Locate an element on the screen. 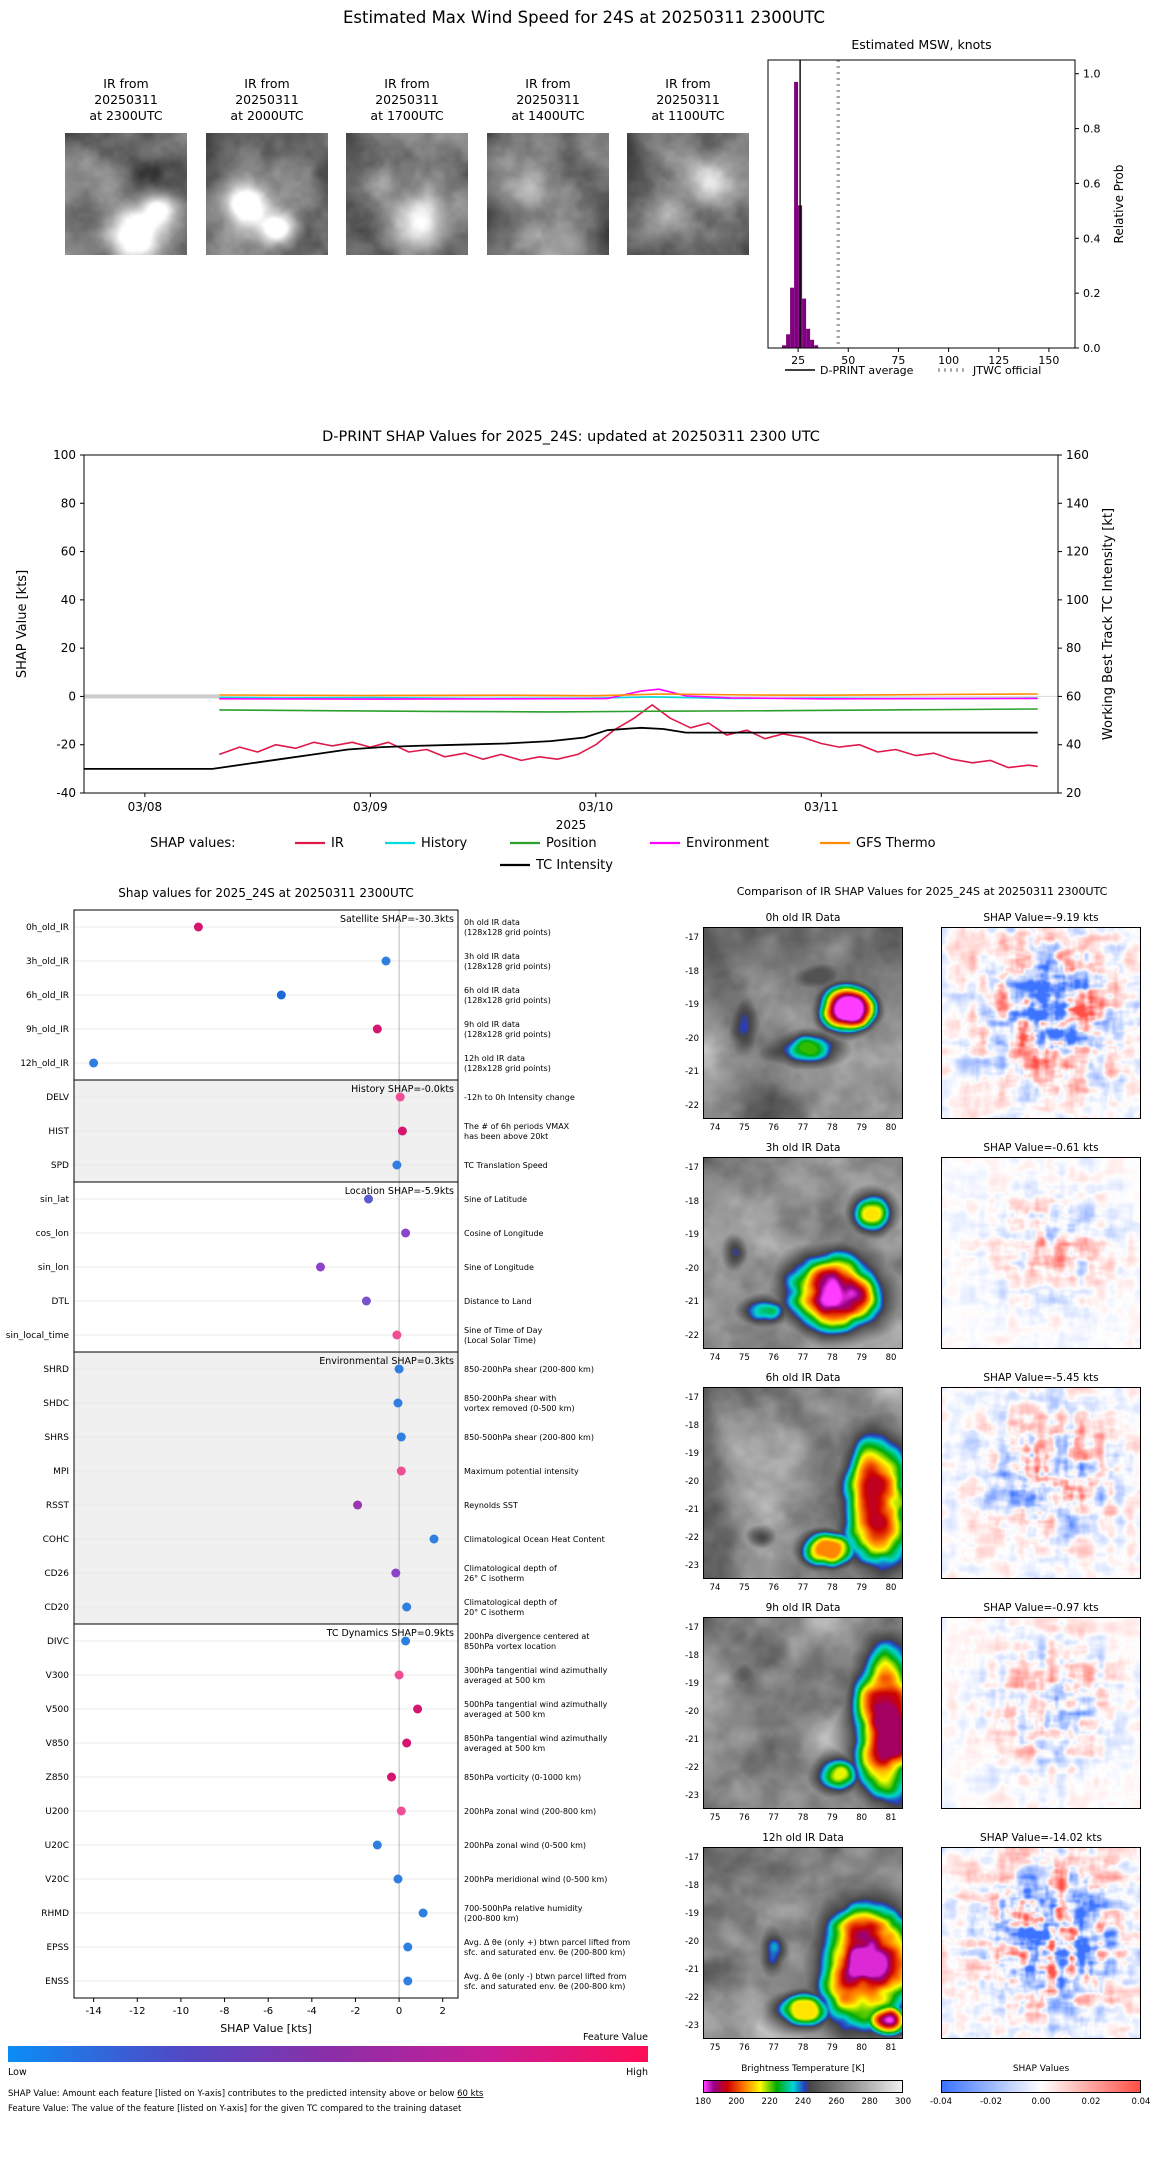  svg-text: TC Translation Speed is located at coordinates (505, 1165).